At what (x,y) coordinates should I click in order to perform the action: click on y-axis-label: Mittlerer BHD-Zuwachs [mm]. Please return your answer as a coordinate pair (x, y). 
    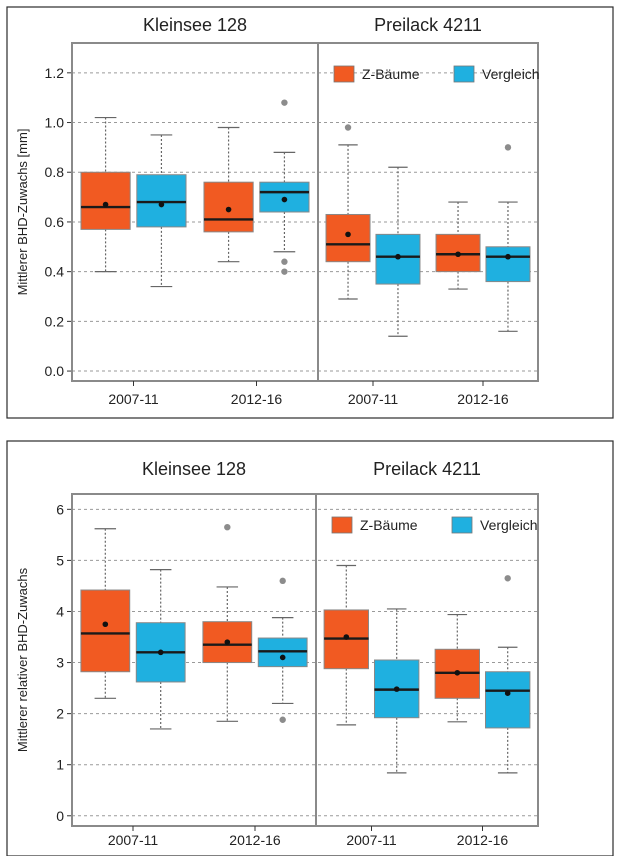
    Looking at the image, I should click on (22, 212).